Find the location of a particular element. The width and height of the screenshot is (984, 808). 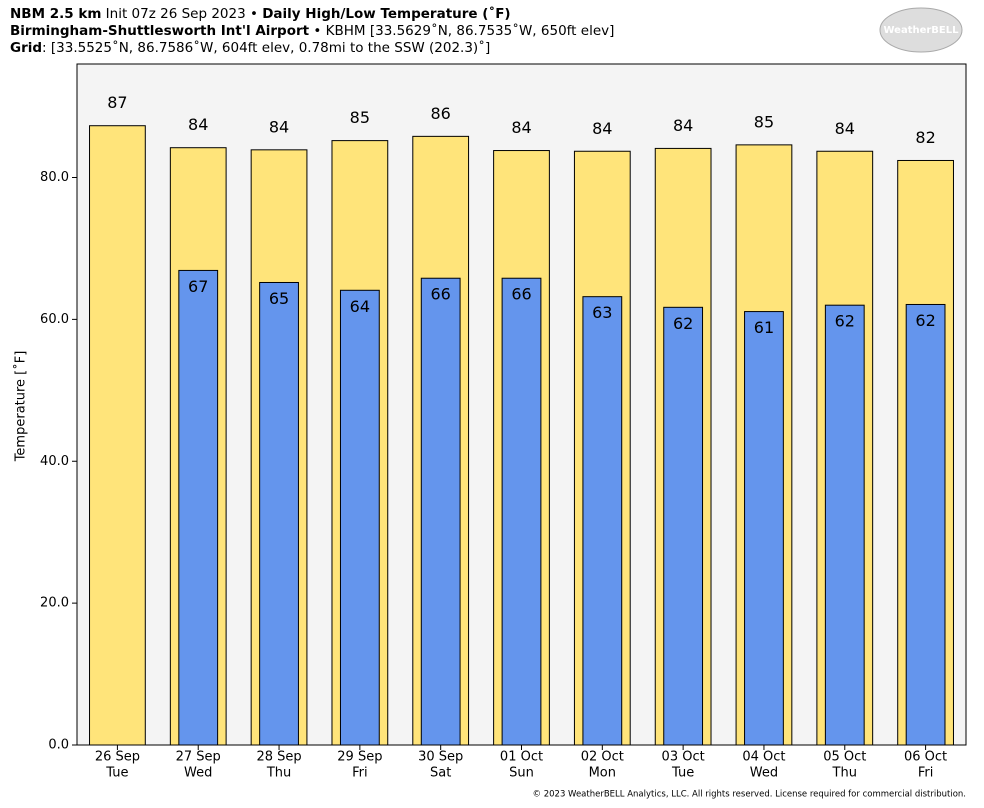

data-label: 86 is located at coordinates (441, 113).